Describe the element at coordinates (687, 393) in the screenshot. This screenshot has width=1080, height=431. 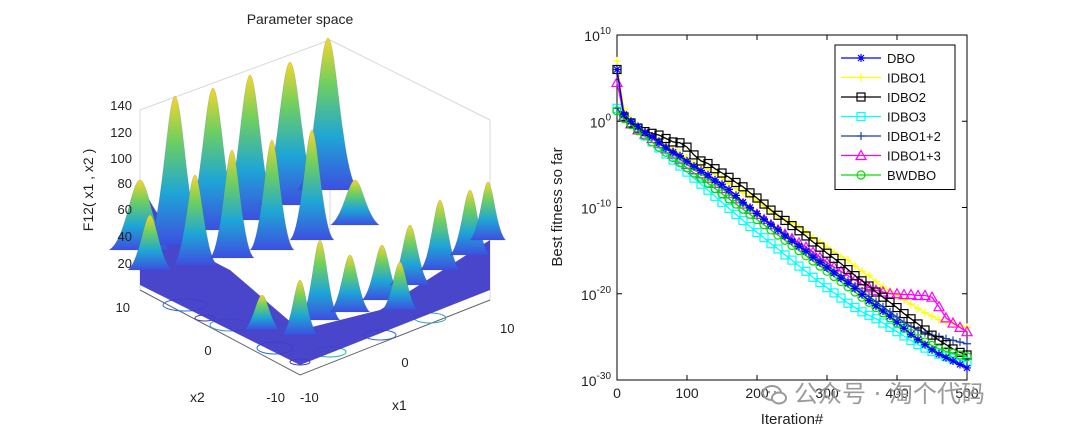
I see `x-tick-label: 100` at that location.